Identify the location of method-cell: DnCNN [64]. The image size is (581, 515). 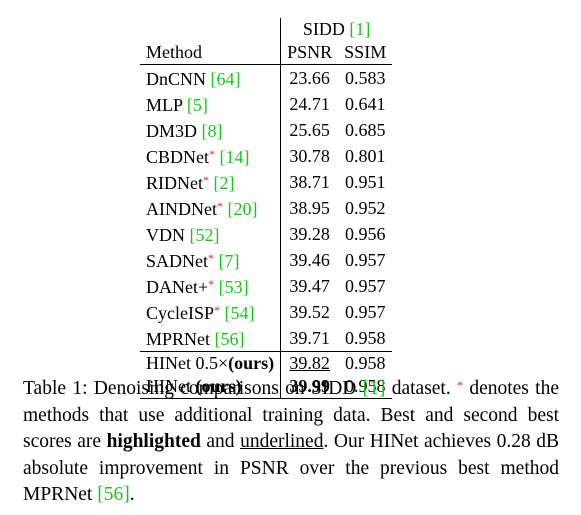
(210, 77).